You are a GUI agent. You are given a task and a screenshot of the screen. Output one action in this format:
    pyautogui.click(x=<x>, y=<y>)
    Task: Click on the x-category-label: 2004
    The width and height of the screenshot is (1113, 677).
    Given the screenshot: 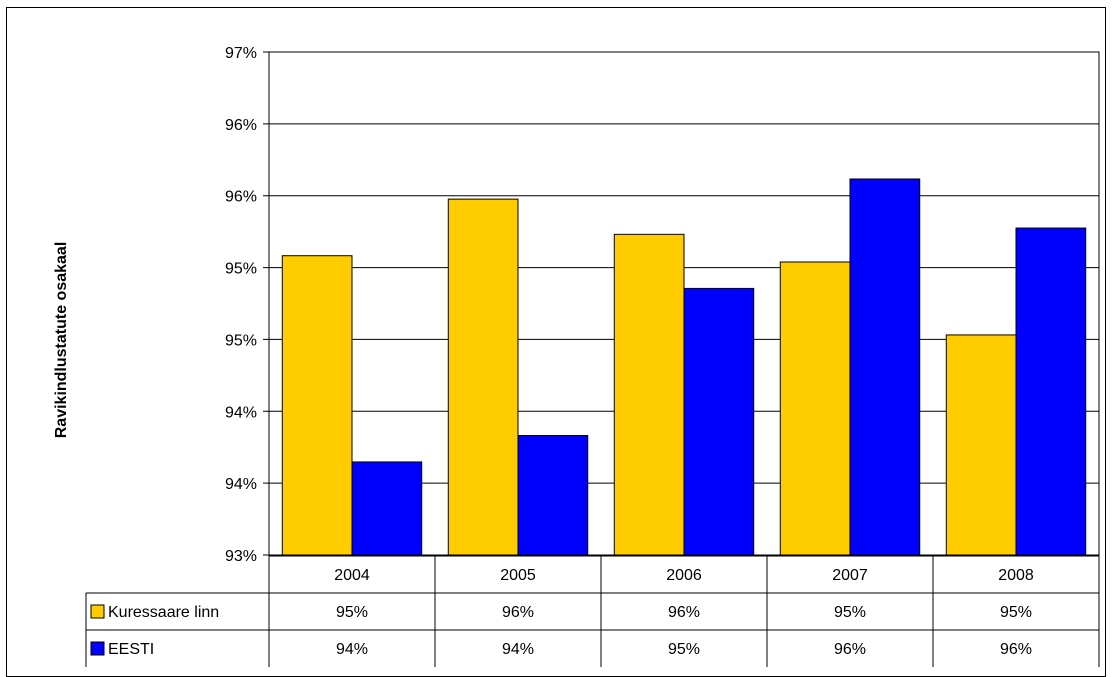 What is the action you would take?
    pyautogui.click(x=352, y=575)
    